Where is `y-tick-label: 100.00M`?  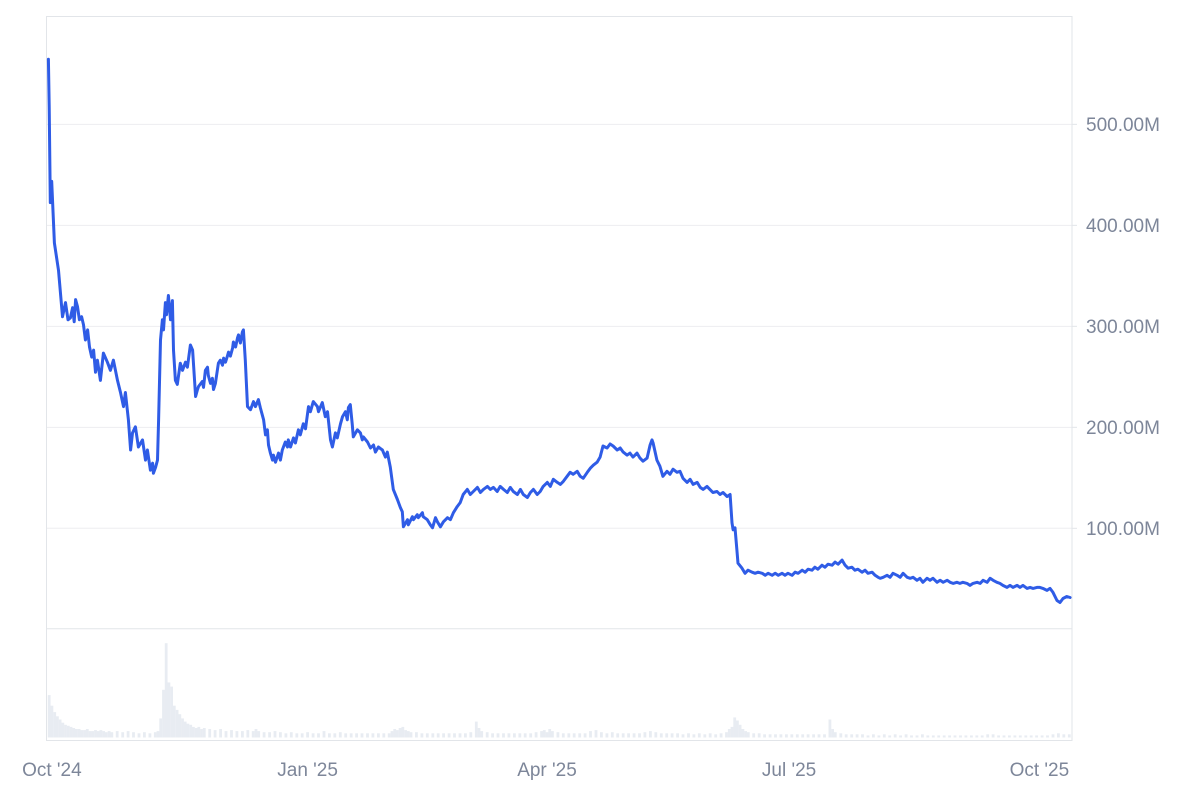 y-tick-label: 100.00M is located at coordinates (1123, 529).